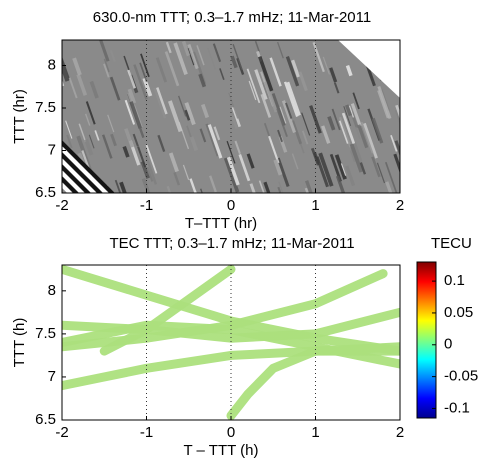 This screenshot has width=492, height=459. Describe the element at coordinates (82, 172) in the screenshot. I see `image-edge` at that location.